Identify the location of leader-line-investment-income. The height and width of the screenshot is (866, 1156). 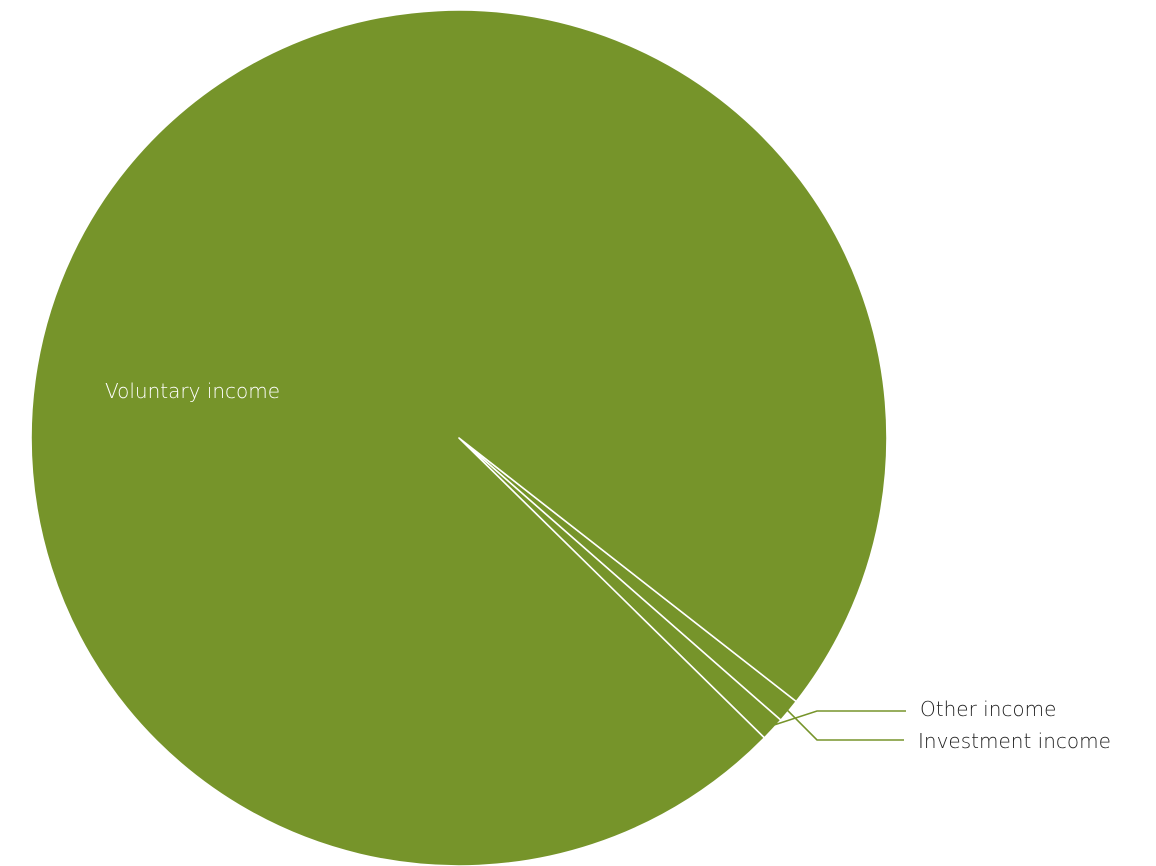
(844, 724).